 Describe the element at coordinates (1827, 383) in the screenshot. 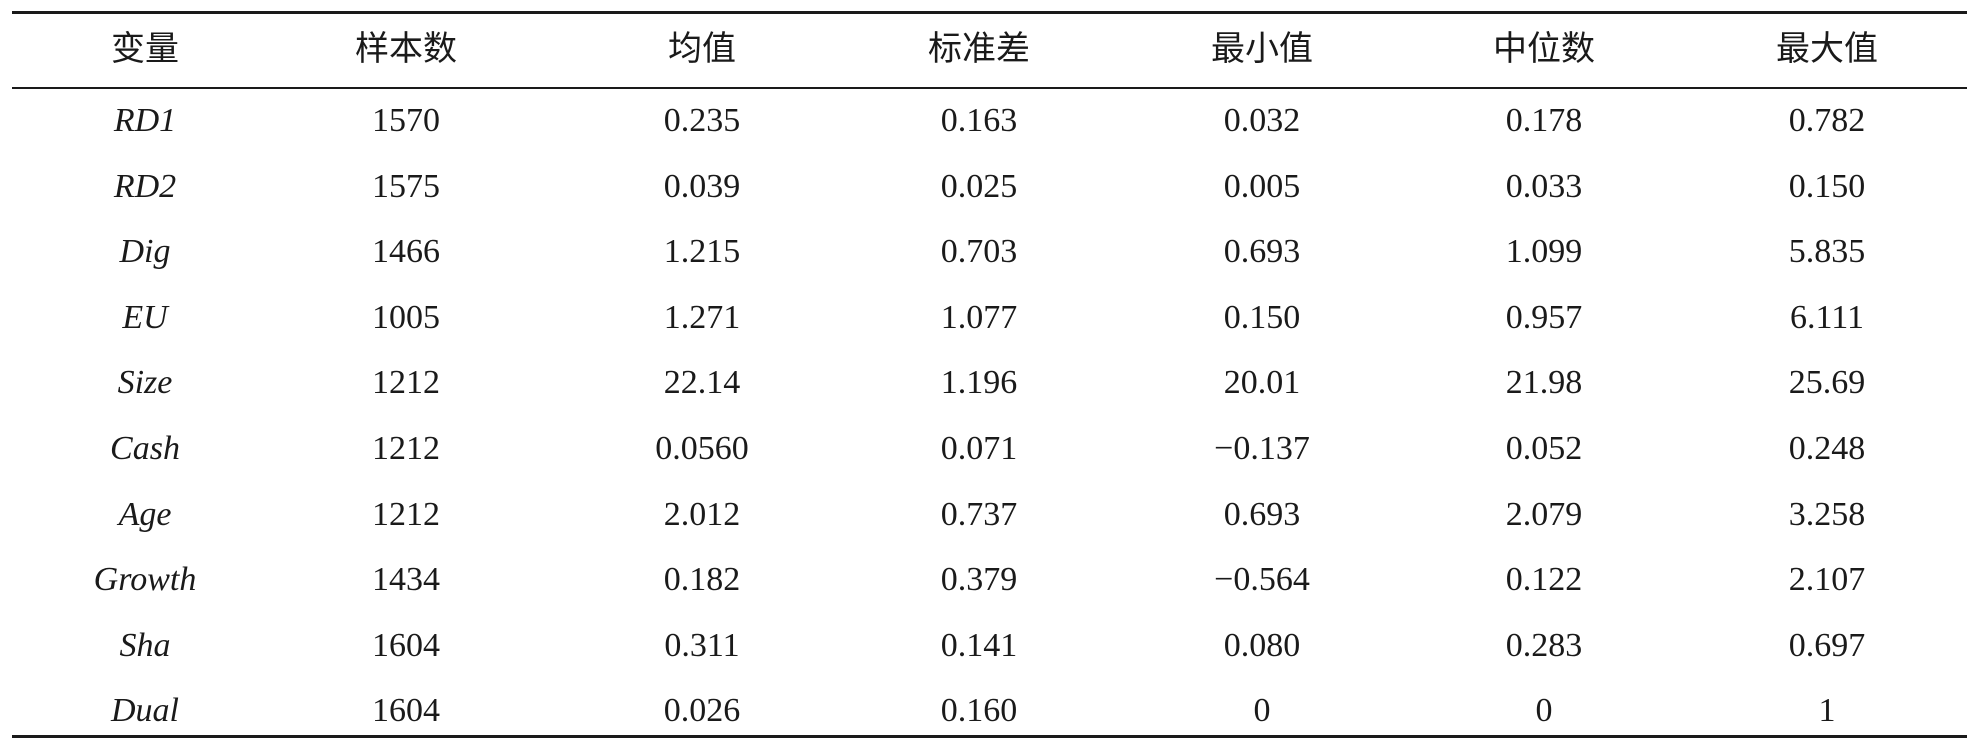

I see `table-cell: 25.69` at that location.